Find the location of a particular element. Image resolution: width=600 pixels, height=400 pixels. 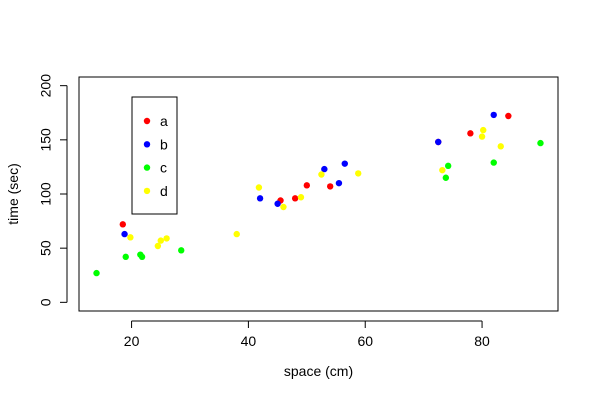

legend-marker-a is located at coordinates (147, 121).